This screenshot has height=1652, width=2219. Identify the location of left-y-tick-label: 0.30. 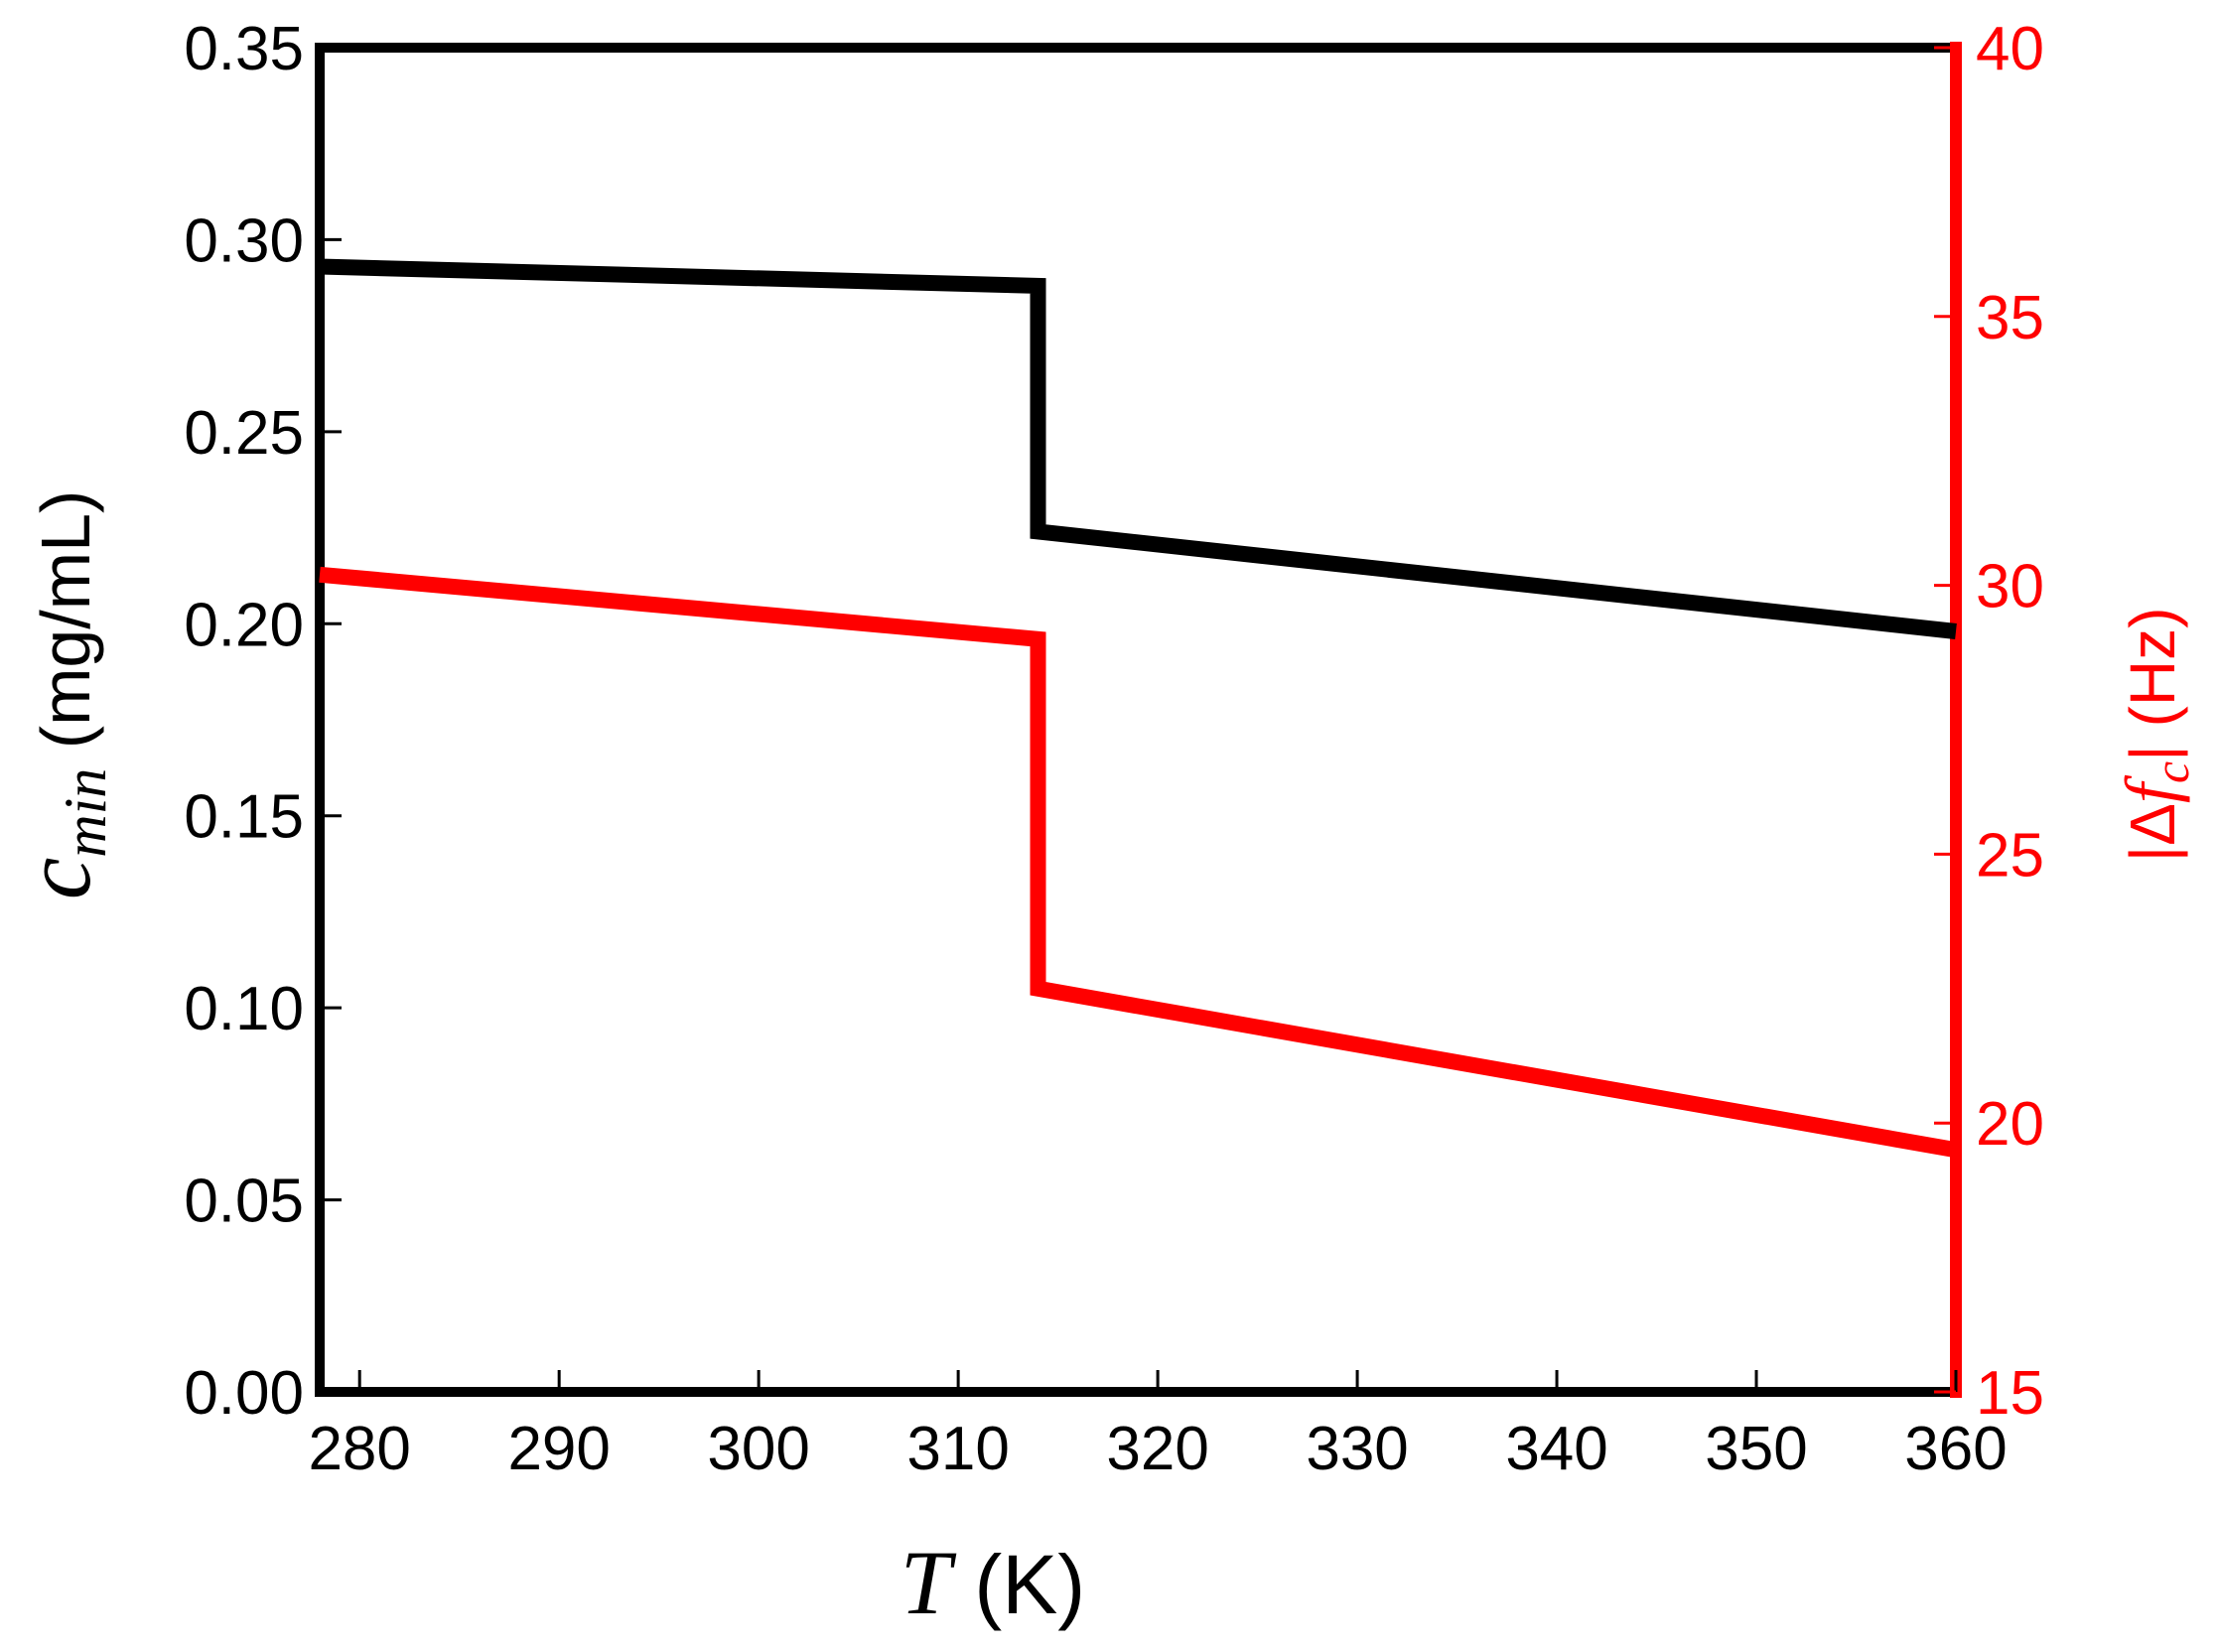
(244, 241).